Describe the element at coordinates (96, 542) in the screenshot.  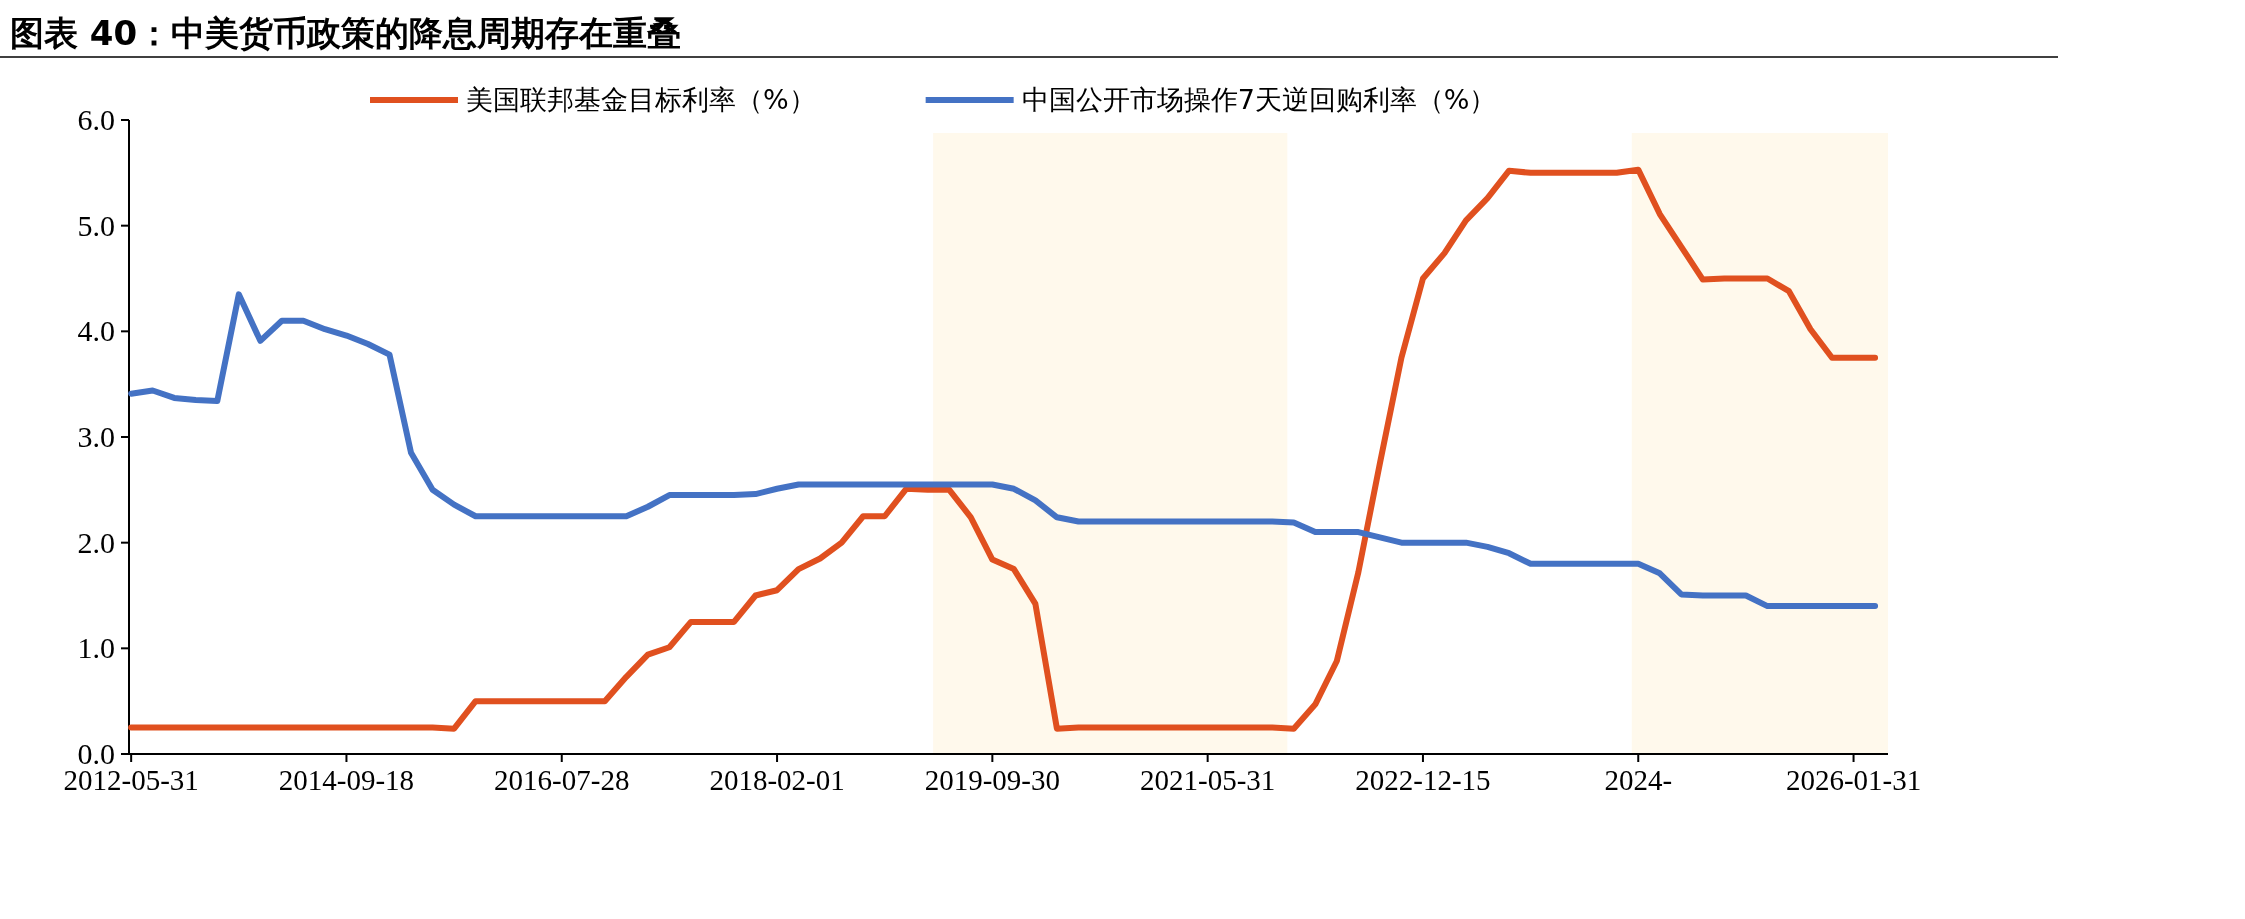
I see `y-tick-label: 2.0` at that location.